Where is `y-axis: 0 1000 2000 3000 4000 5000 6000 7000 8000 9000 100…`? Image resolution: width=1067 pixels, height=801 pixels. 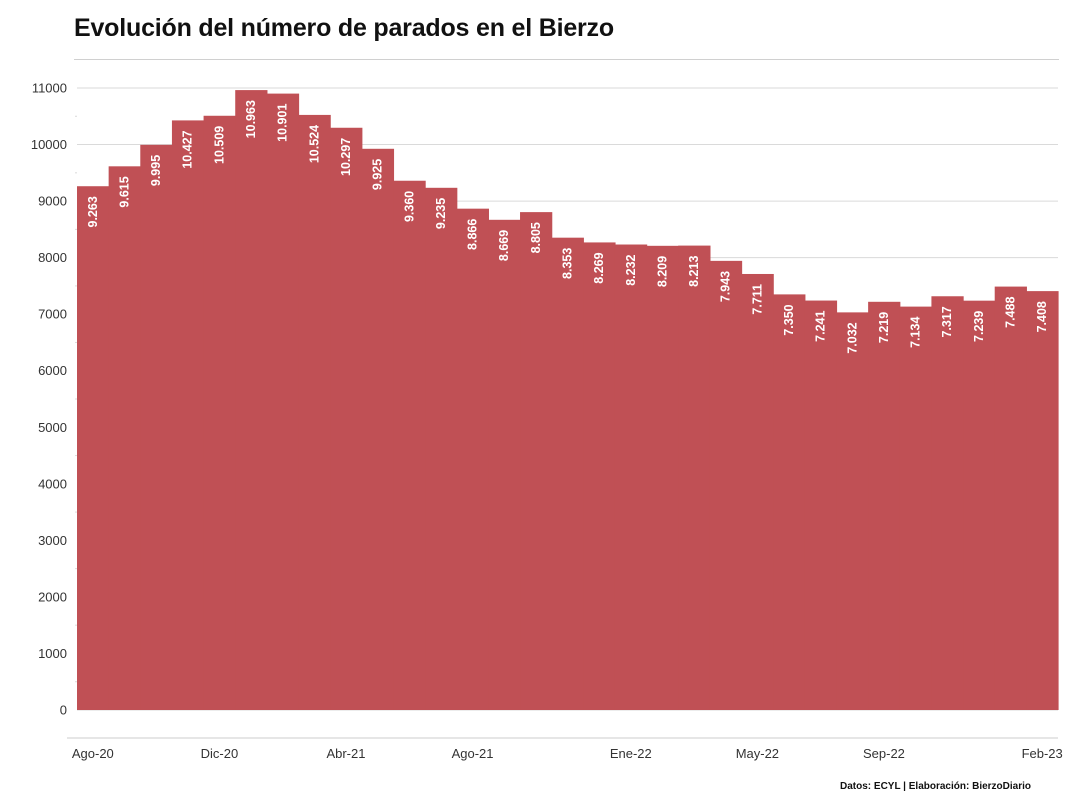 y-axis: 0 1000 2000 3000 4000 5000 6000 7000 8000 9000 100… is located at coordinates (49, 399).